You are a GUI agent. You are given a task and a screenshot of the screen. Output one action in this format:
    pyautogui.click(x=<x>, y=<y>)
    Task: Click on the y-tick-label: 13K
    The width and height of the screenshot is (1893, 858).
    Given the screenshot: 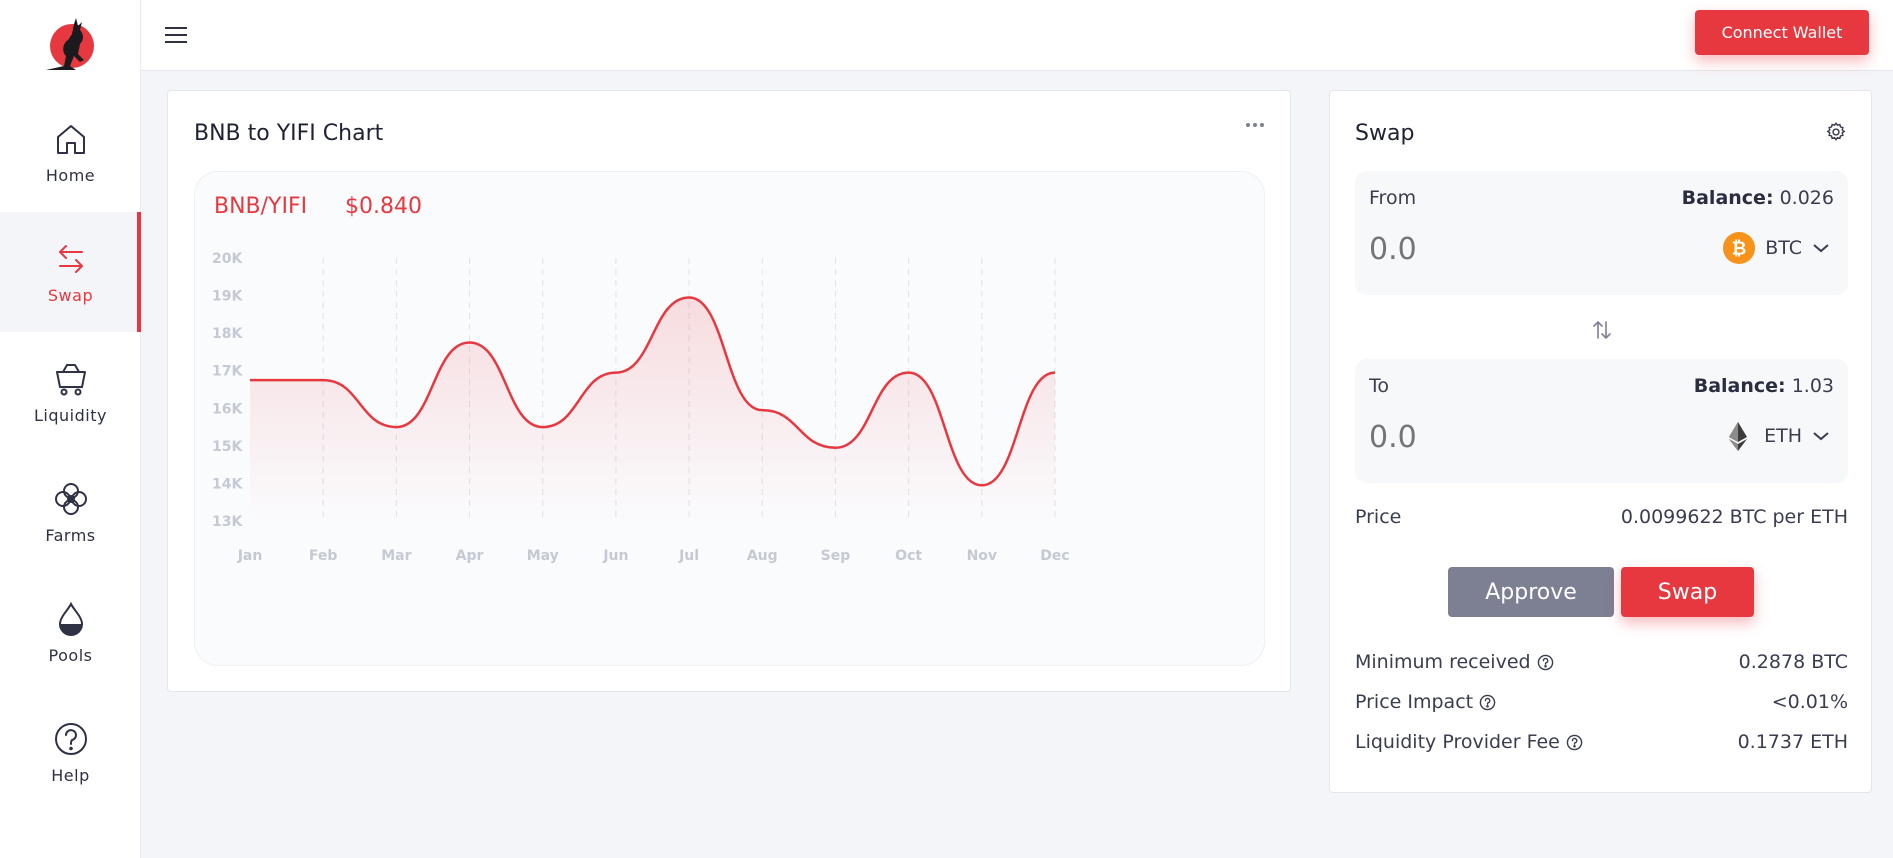 What is the action you would take?
    pyautogui.click(x=227, y=522)
    